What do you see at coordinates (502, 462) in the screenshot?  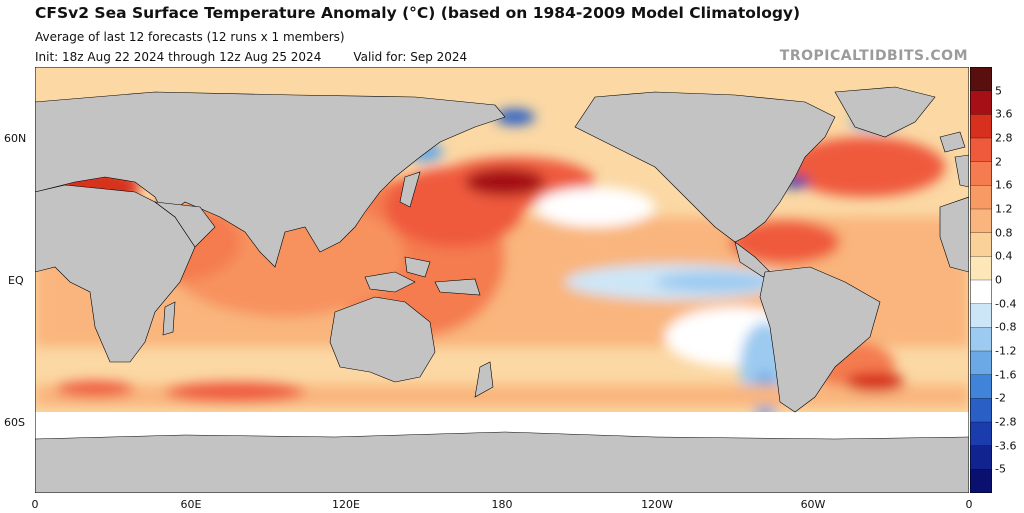 I see `antarctica` at bounding box center [502, 462].